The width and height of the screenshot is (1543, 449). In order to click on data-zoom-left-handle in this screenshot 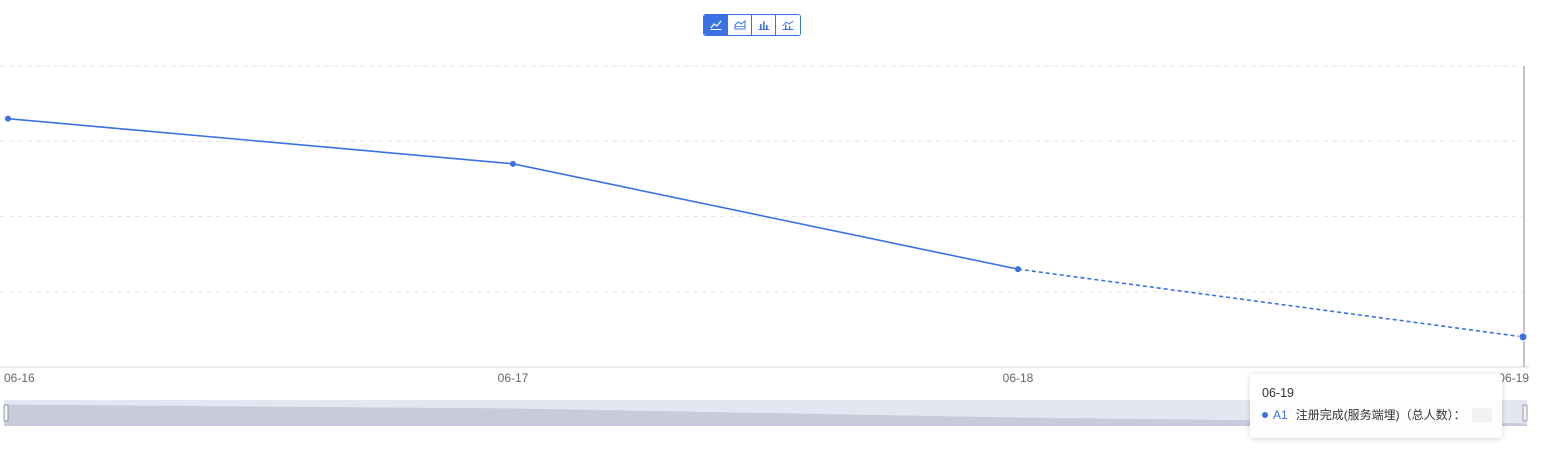, I will do `click(6, 413)`.